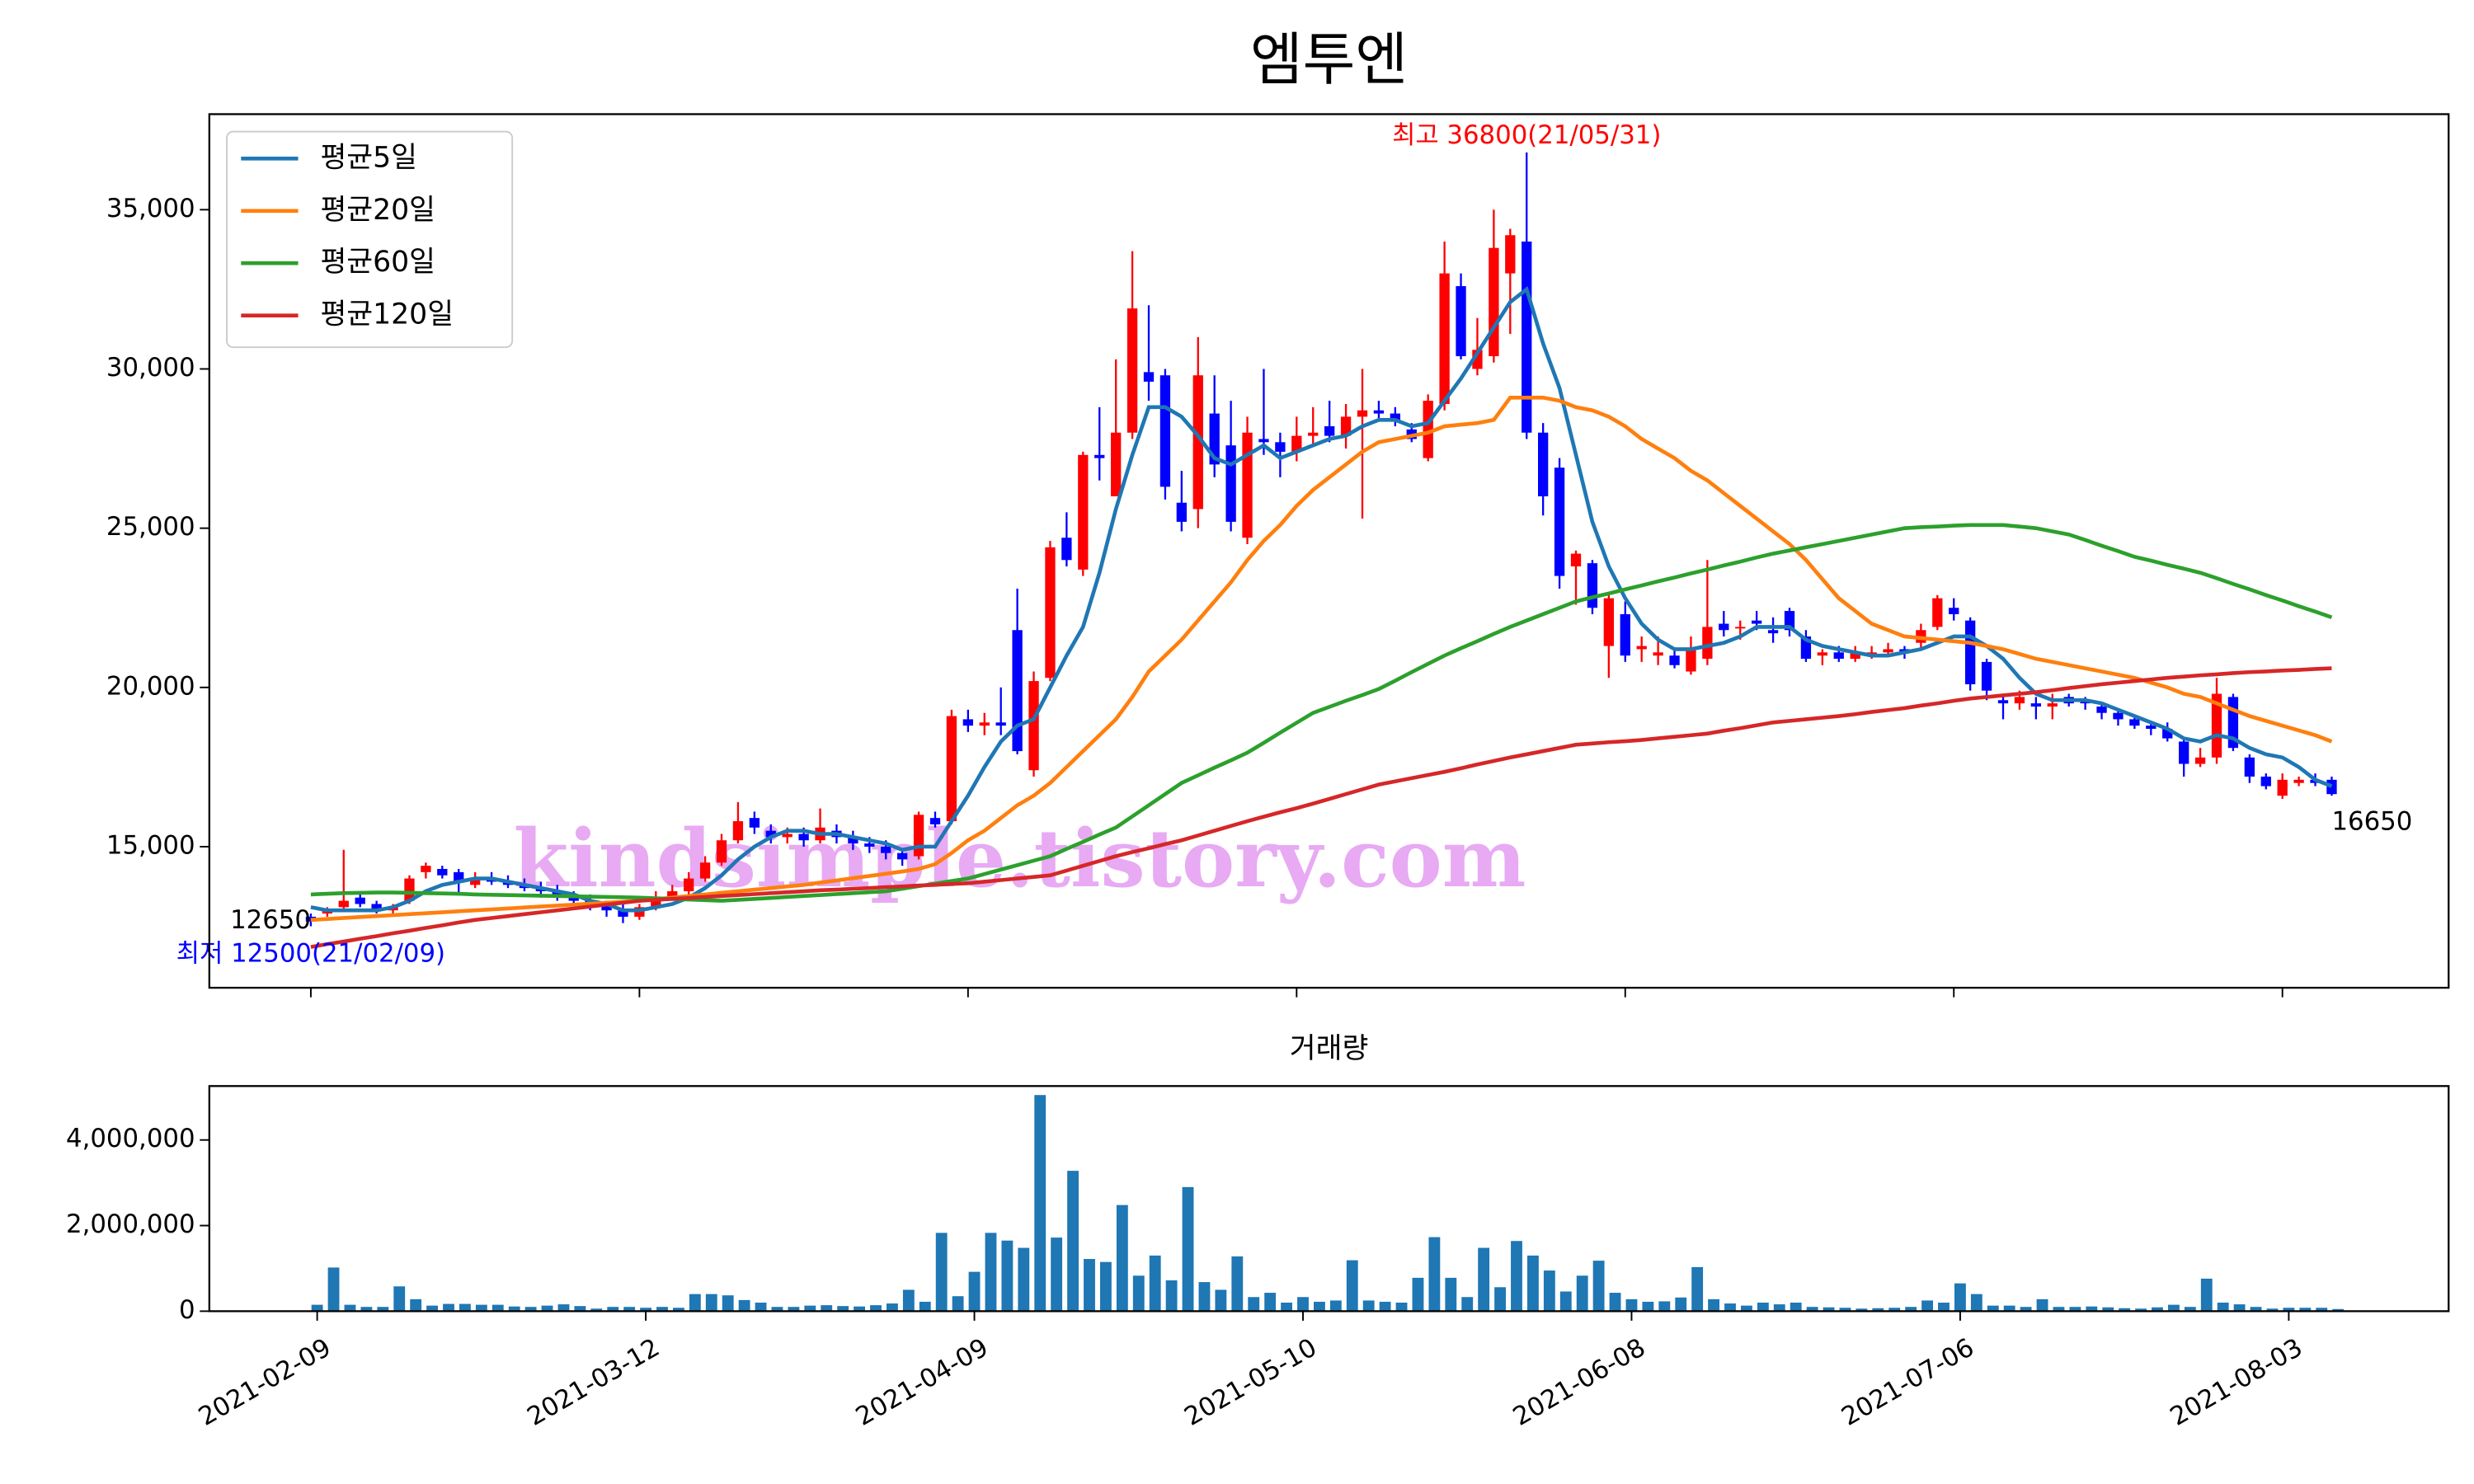  Describe the element at coordinates (310, 954) in the screenshot. I see `min-annotation: 최저 12500(21/02/09)` at that location.